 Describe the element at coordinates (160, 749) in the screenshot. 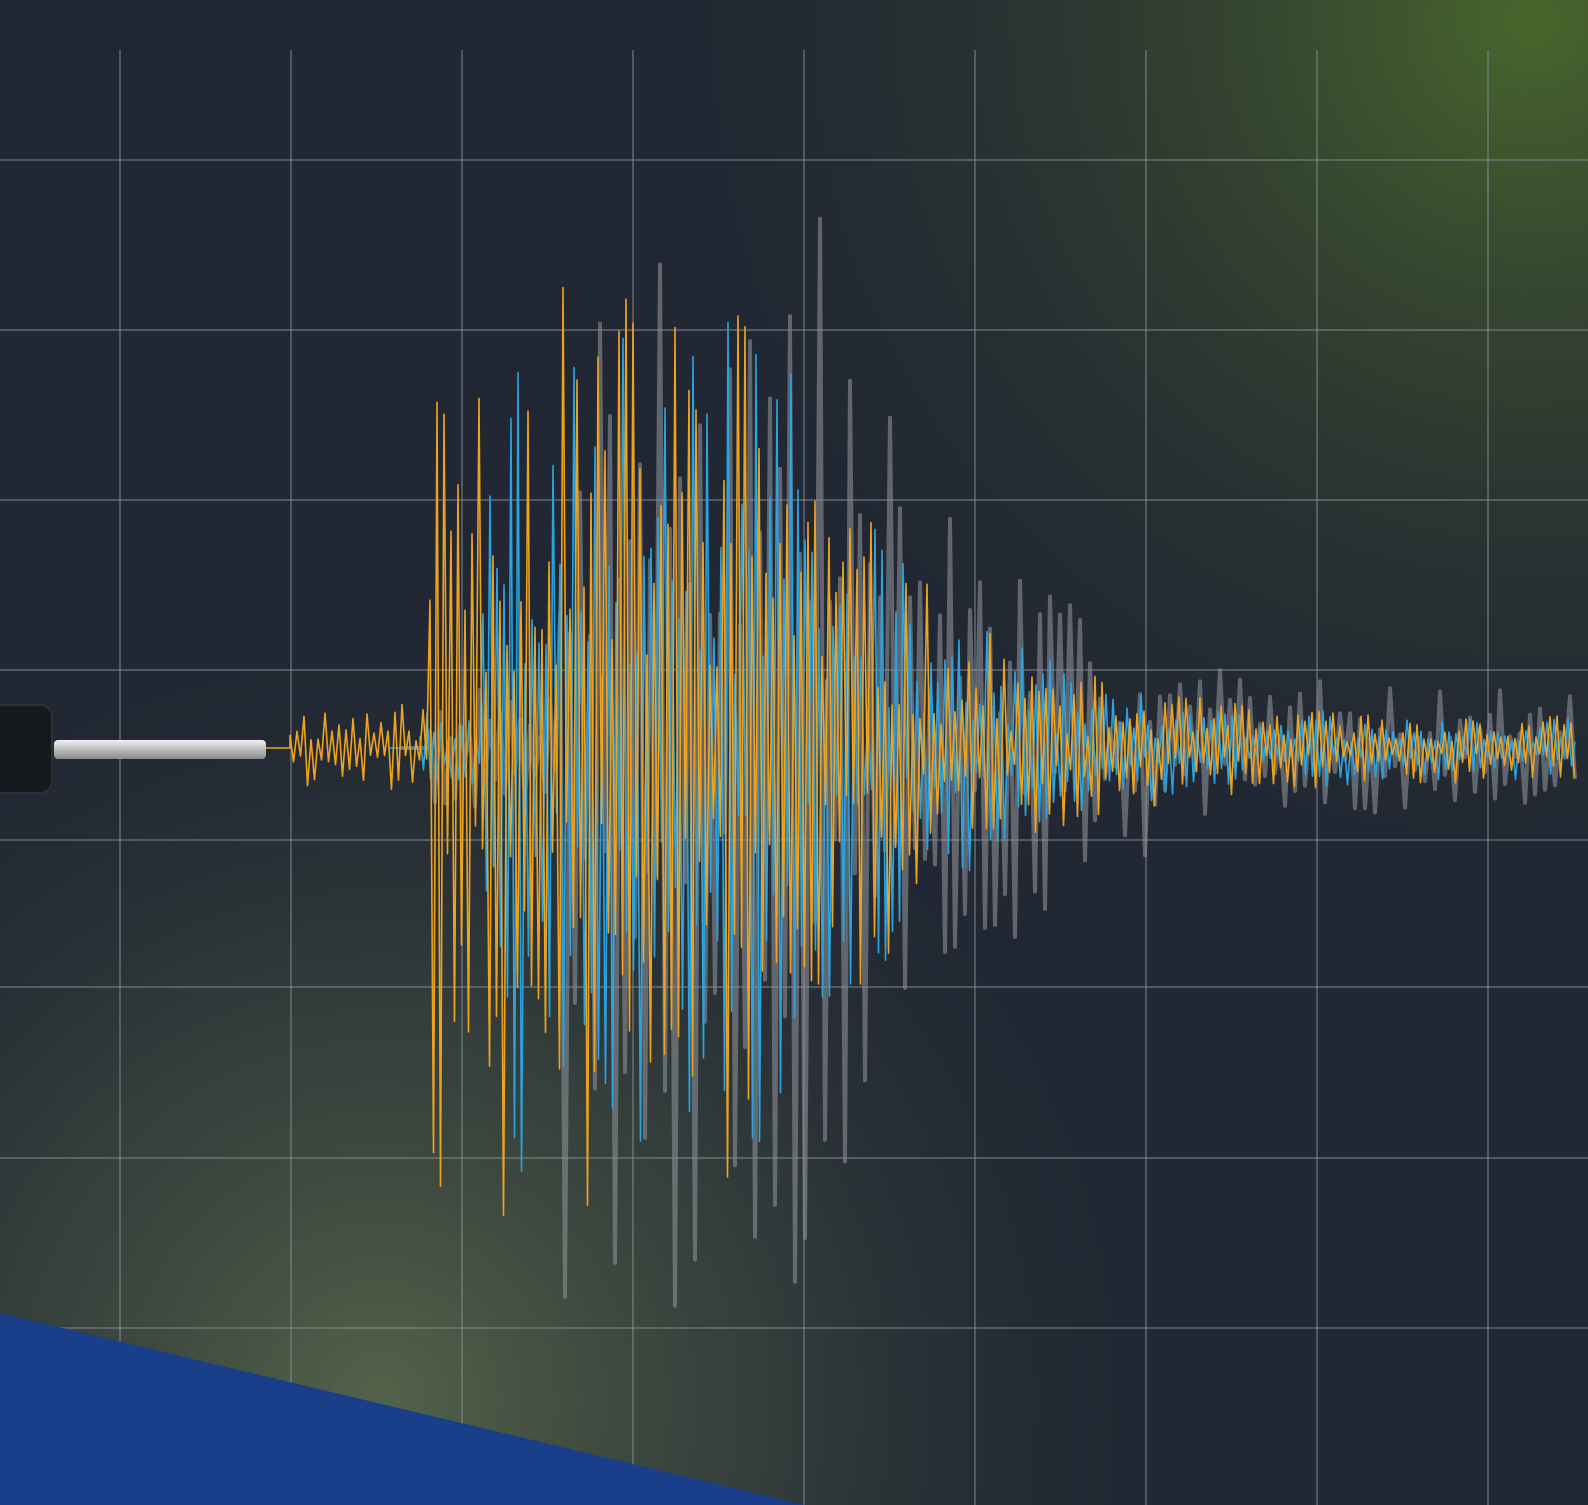

I see `stylus` at that location.